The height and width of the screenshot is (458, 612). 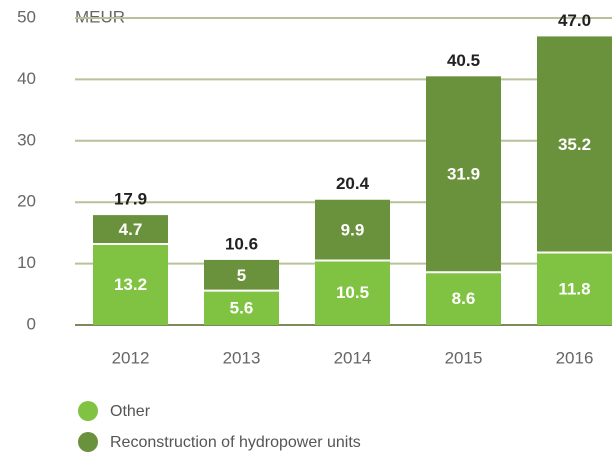 What do you see at coordinates (26, 262) in the screenshot?
I see `y-tick-label: 10` at bounding box center [26, 262].